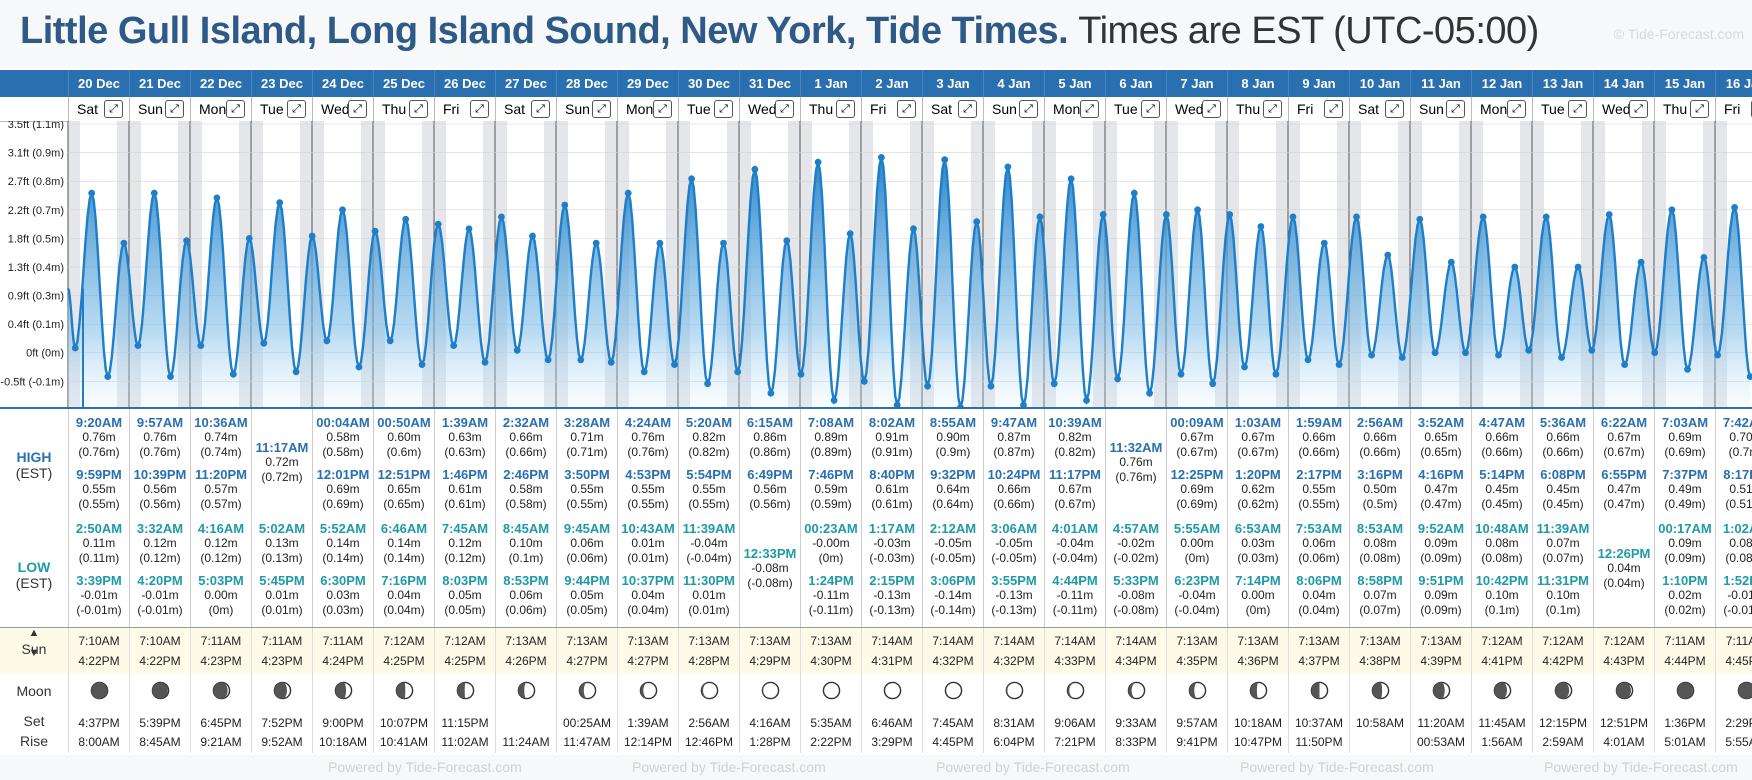 This screenshot has width=1752, height=780. I want to click on tide-height-m: 0.76m, so click(160, 437).